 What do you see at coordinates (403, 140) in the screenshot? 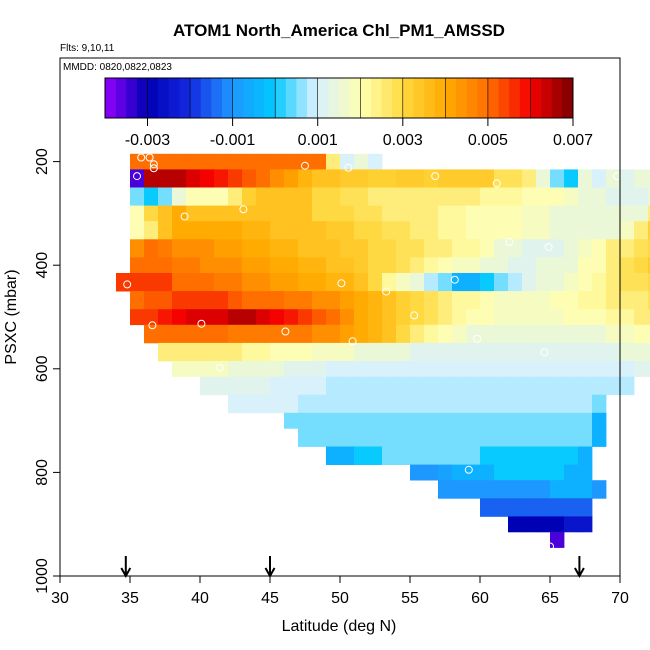
I see `colorbar-tick-label: 0.003` at bounding box center [403, 140].